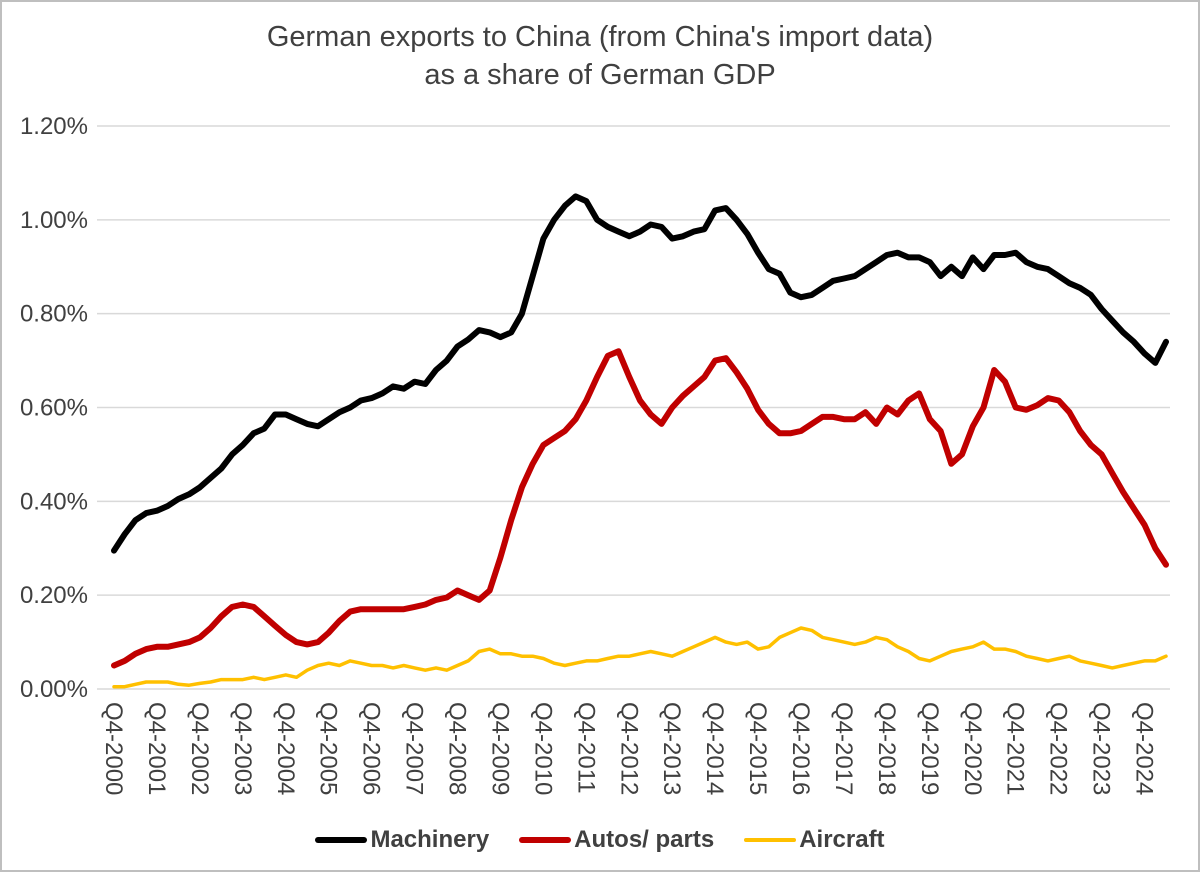  What do you see at coordinates (156, 748) in the screenshot?
I see `x-axis-tick-label: Q4-2001` at bounding box center [156, 748].